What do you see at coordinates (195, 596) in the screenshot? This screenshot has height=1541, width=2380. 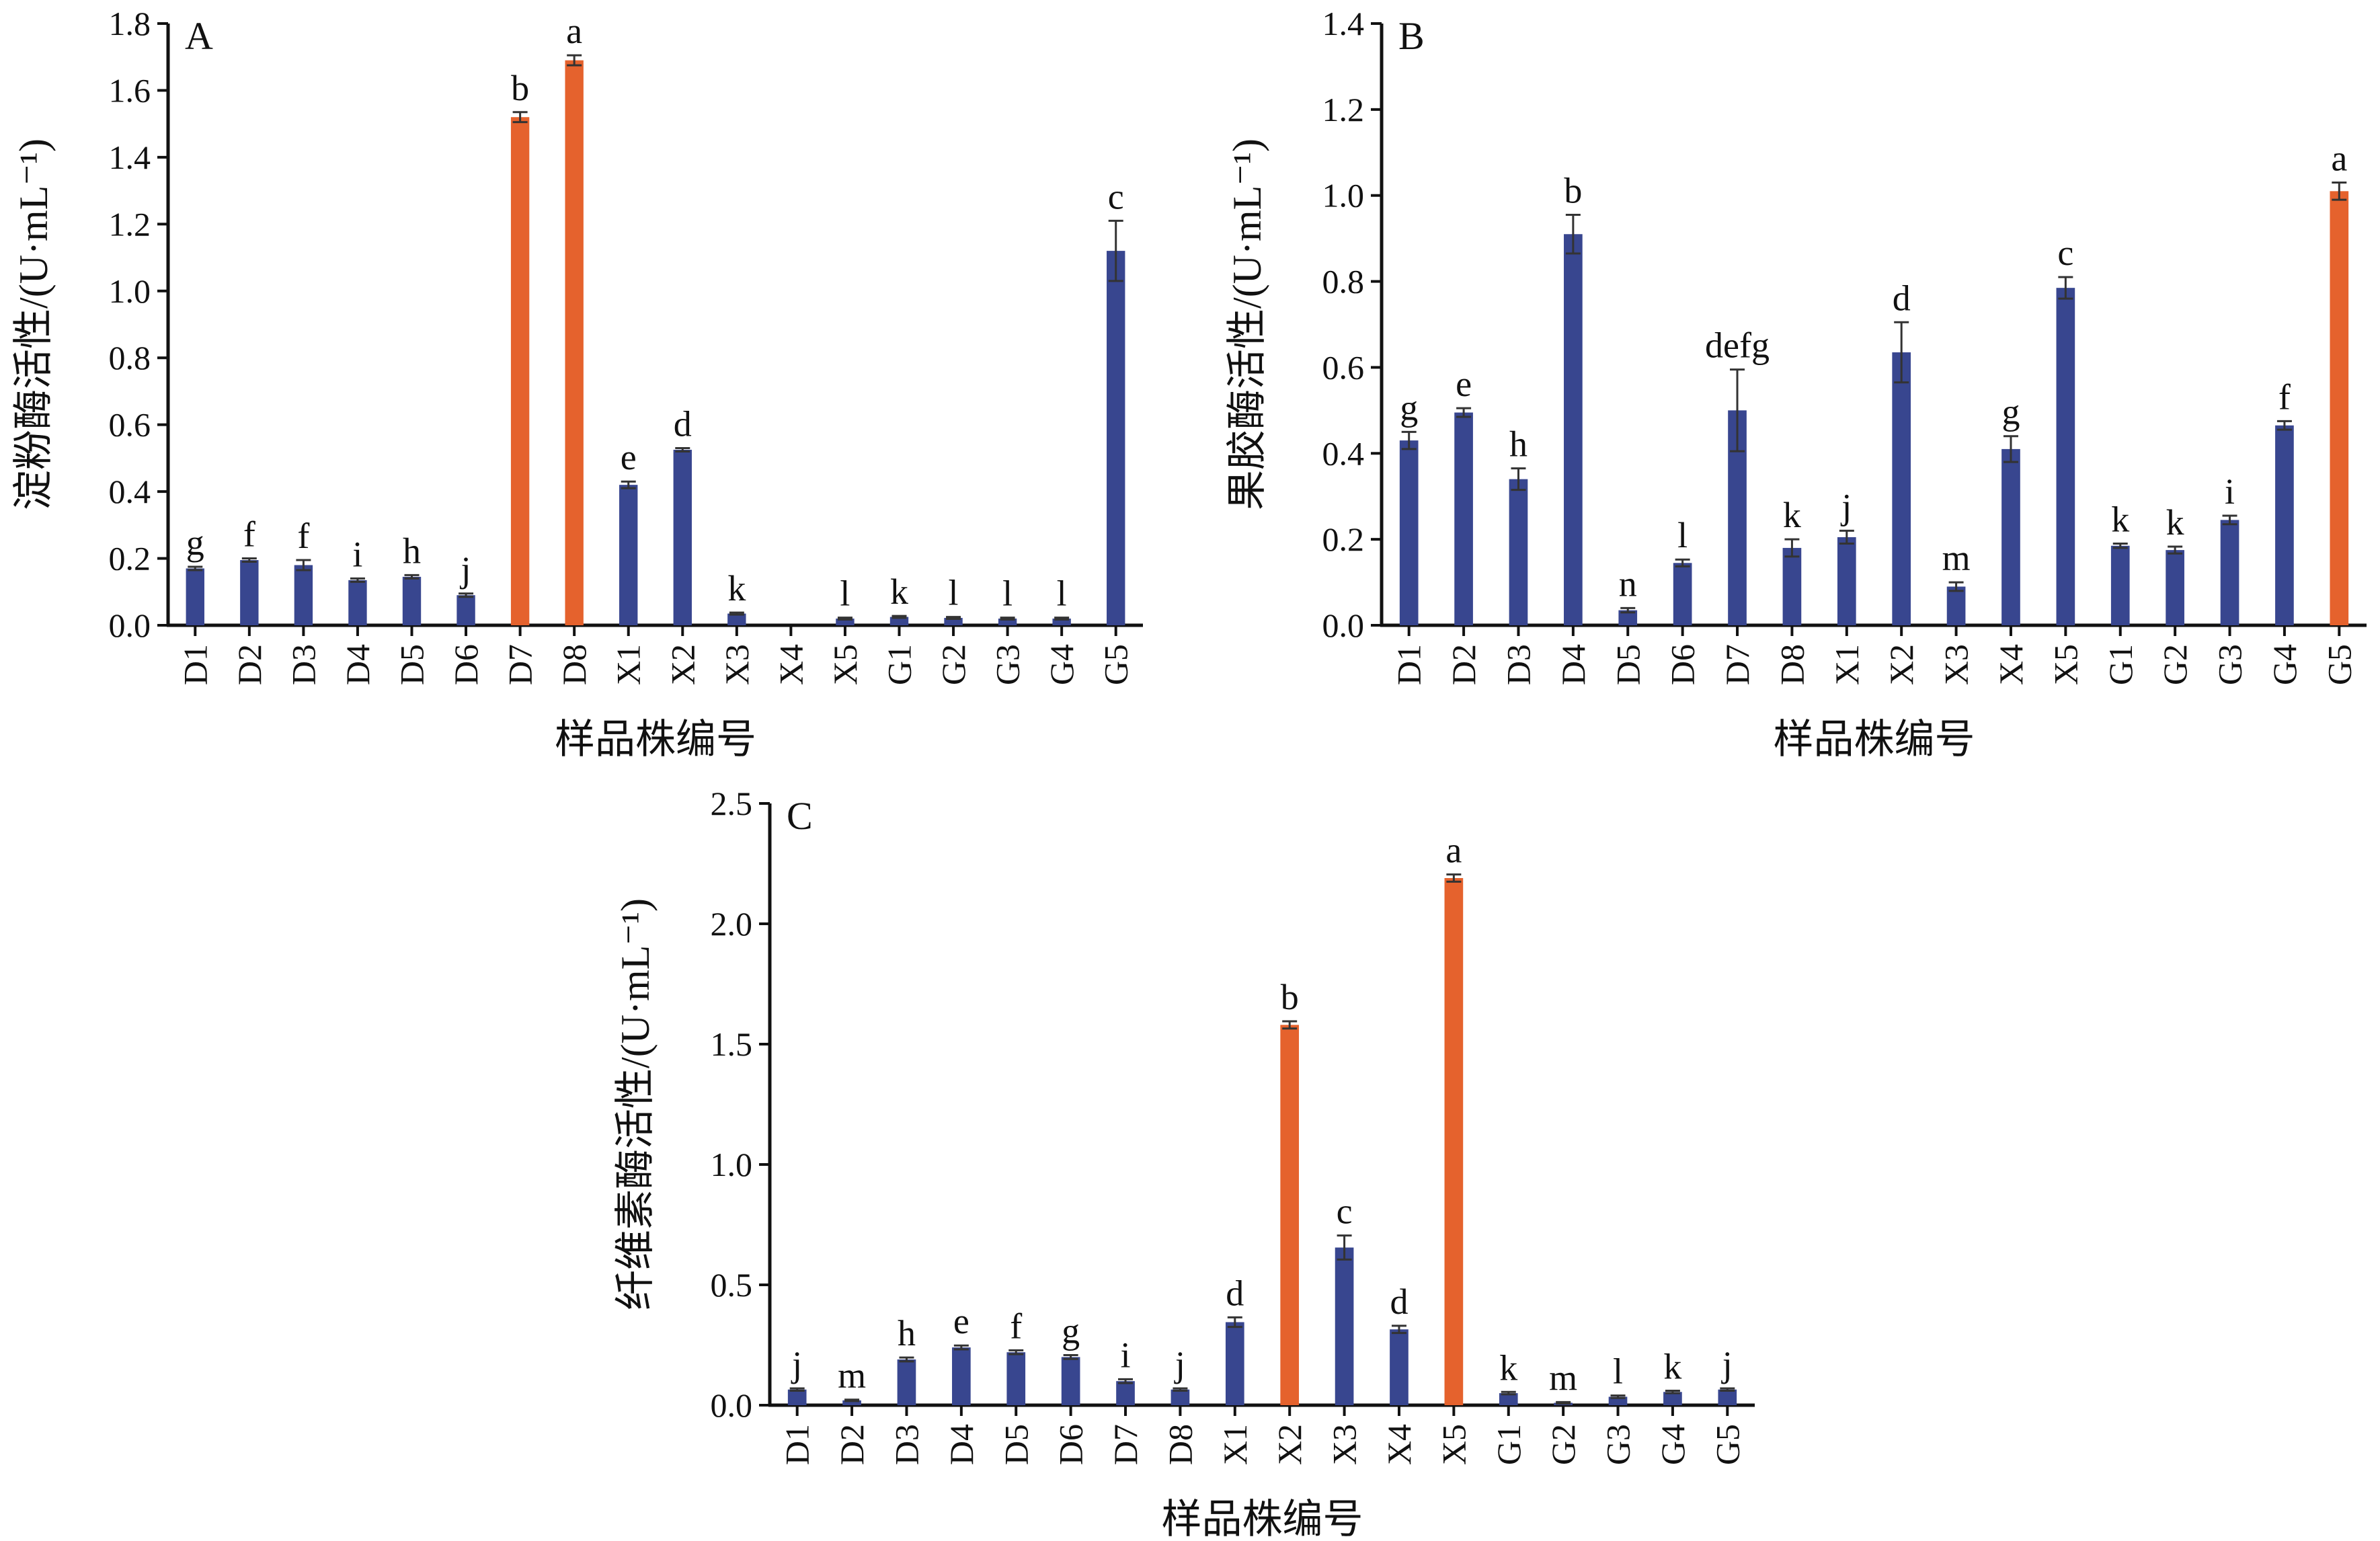 I see `bar-d1` at bounding box center [195, 596].